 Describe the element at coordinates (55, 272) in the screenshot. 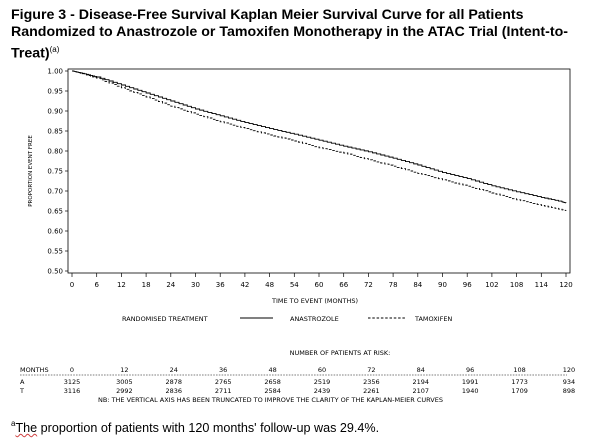

I see `y-tick-label-0: 0.50` at that location.